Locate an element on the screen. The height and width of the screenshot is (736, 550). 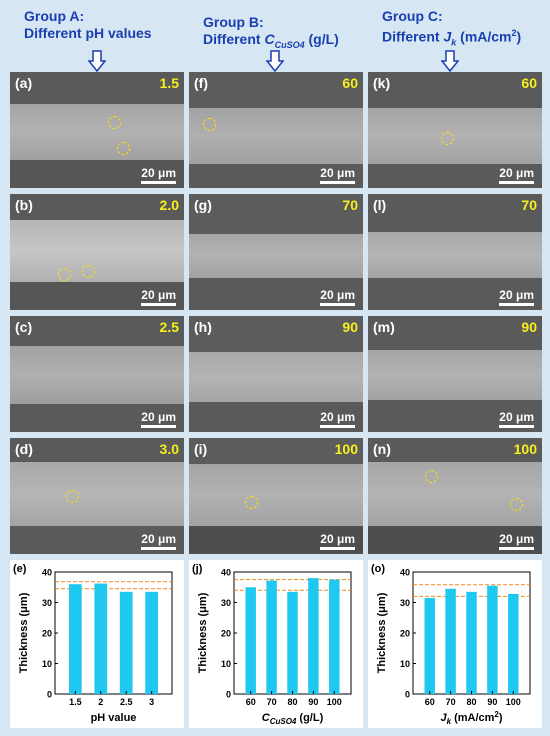
group-b-subtitle: Different CCuSO4 (g/L) is located at coordinates (271, 42).